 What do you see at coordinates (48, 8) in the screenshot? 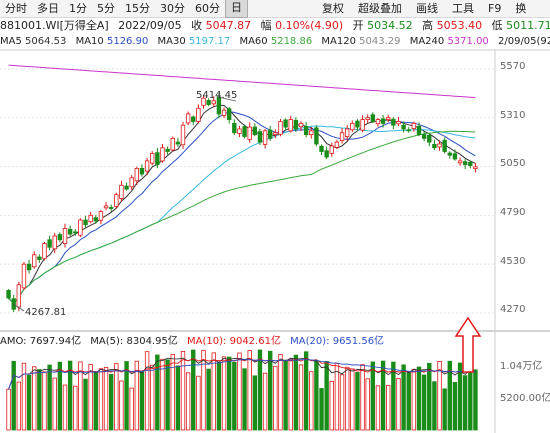
I see `tab-multi-day: 多日` at bounding box center [48, 8].